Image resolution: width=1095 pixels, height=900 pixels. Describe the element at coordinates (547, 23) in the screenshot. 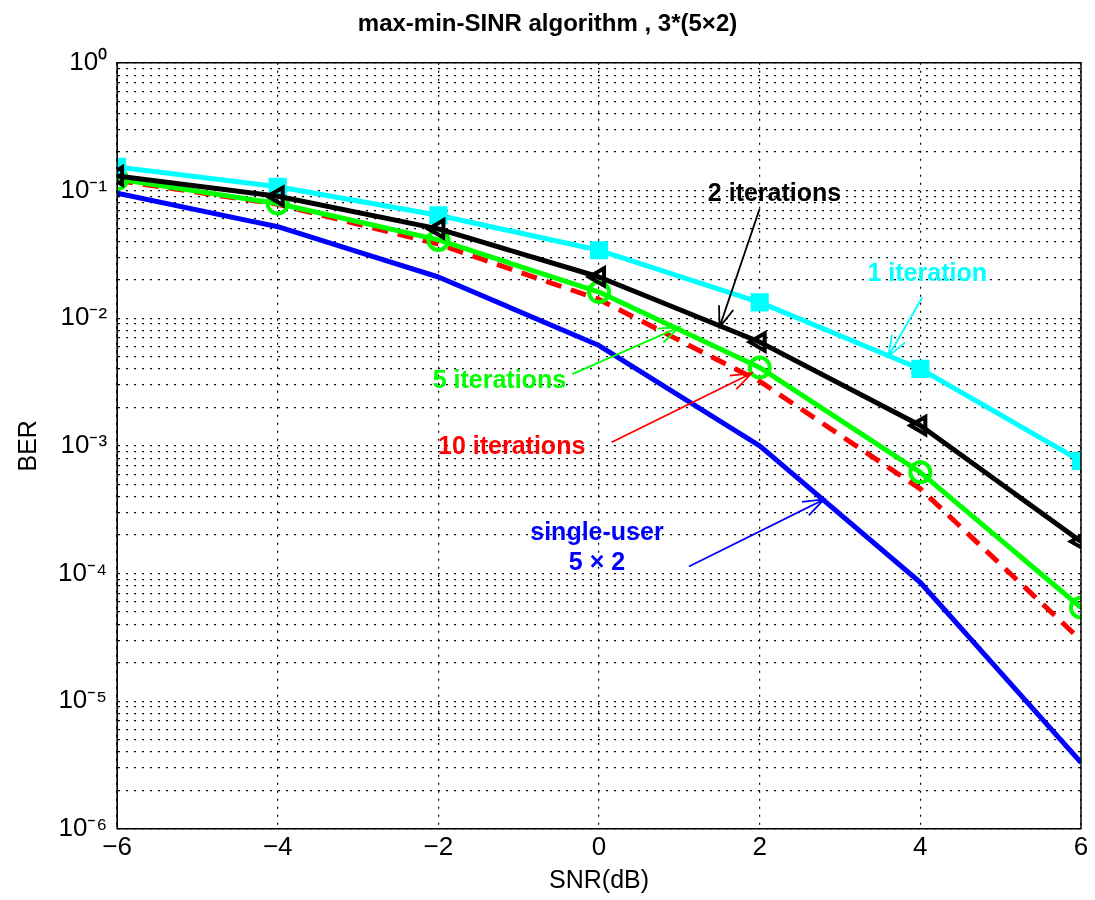

I see `chart-title: max-min-SINR algorithm , 3*(5×2)` at that location.